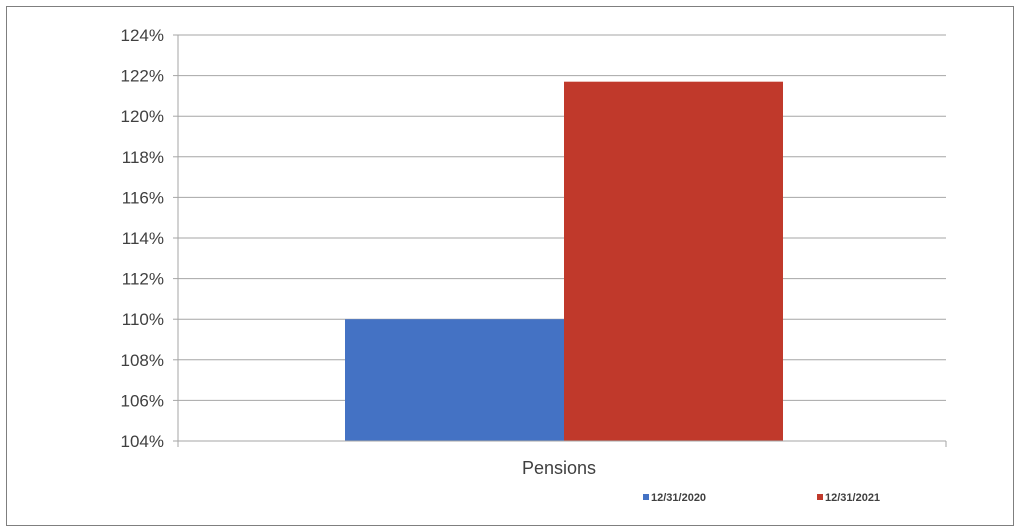 The height and width of the screenshot is (532, 1019). What do you see at coordinates (142, 441) in the screenshot?
I see `y-tick-label: 104%` at bounding box center [142, 441].